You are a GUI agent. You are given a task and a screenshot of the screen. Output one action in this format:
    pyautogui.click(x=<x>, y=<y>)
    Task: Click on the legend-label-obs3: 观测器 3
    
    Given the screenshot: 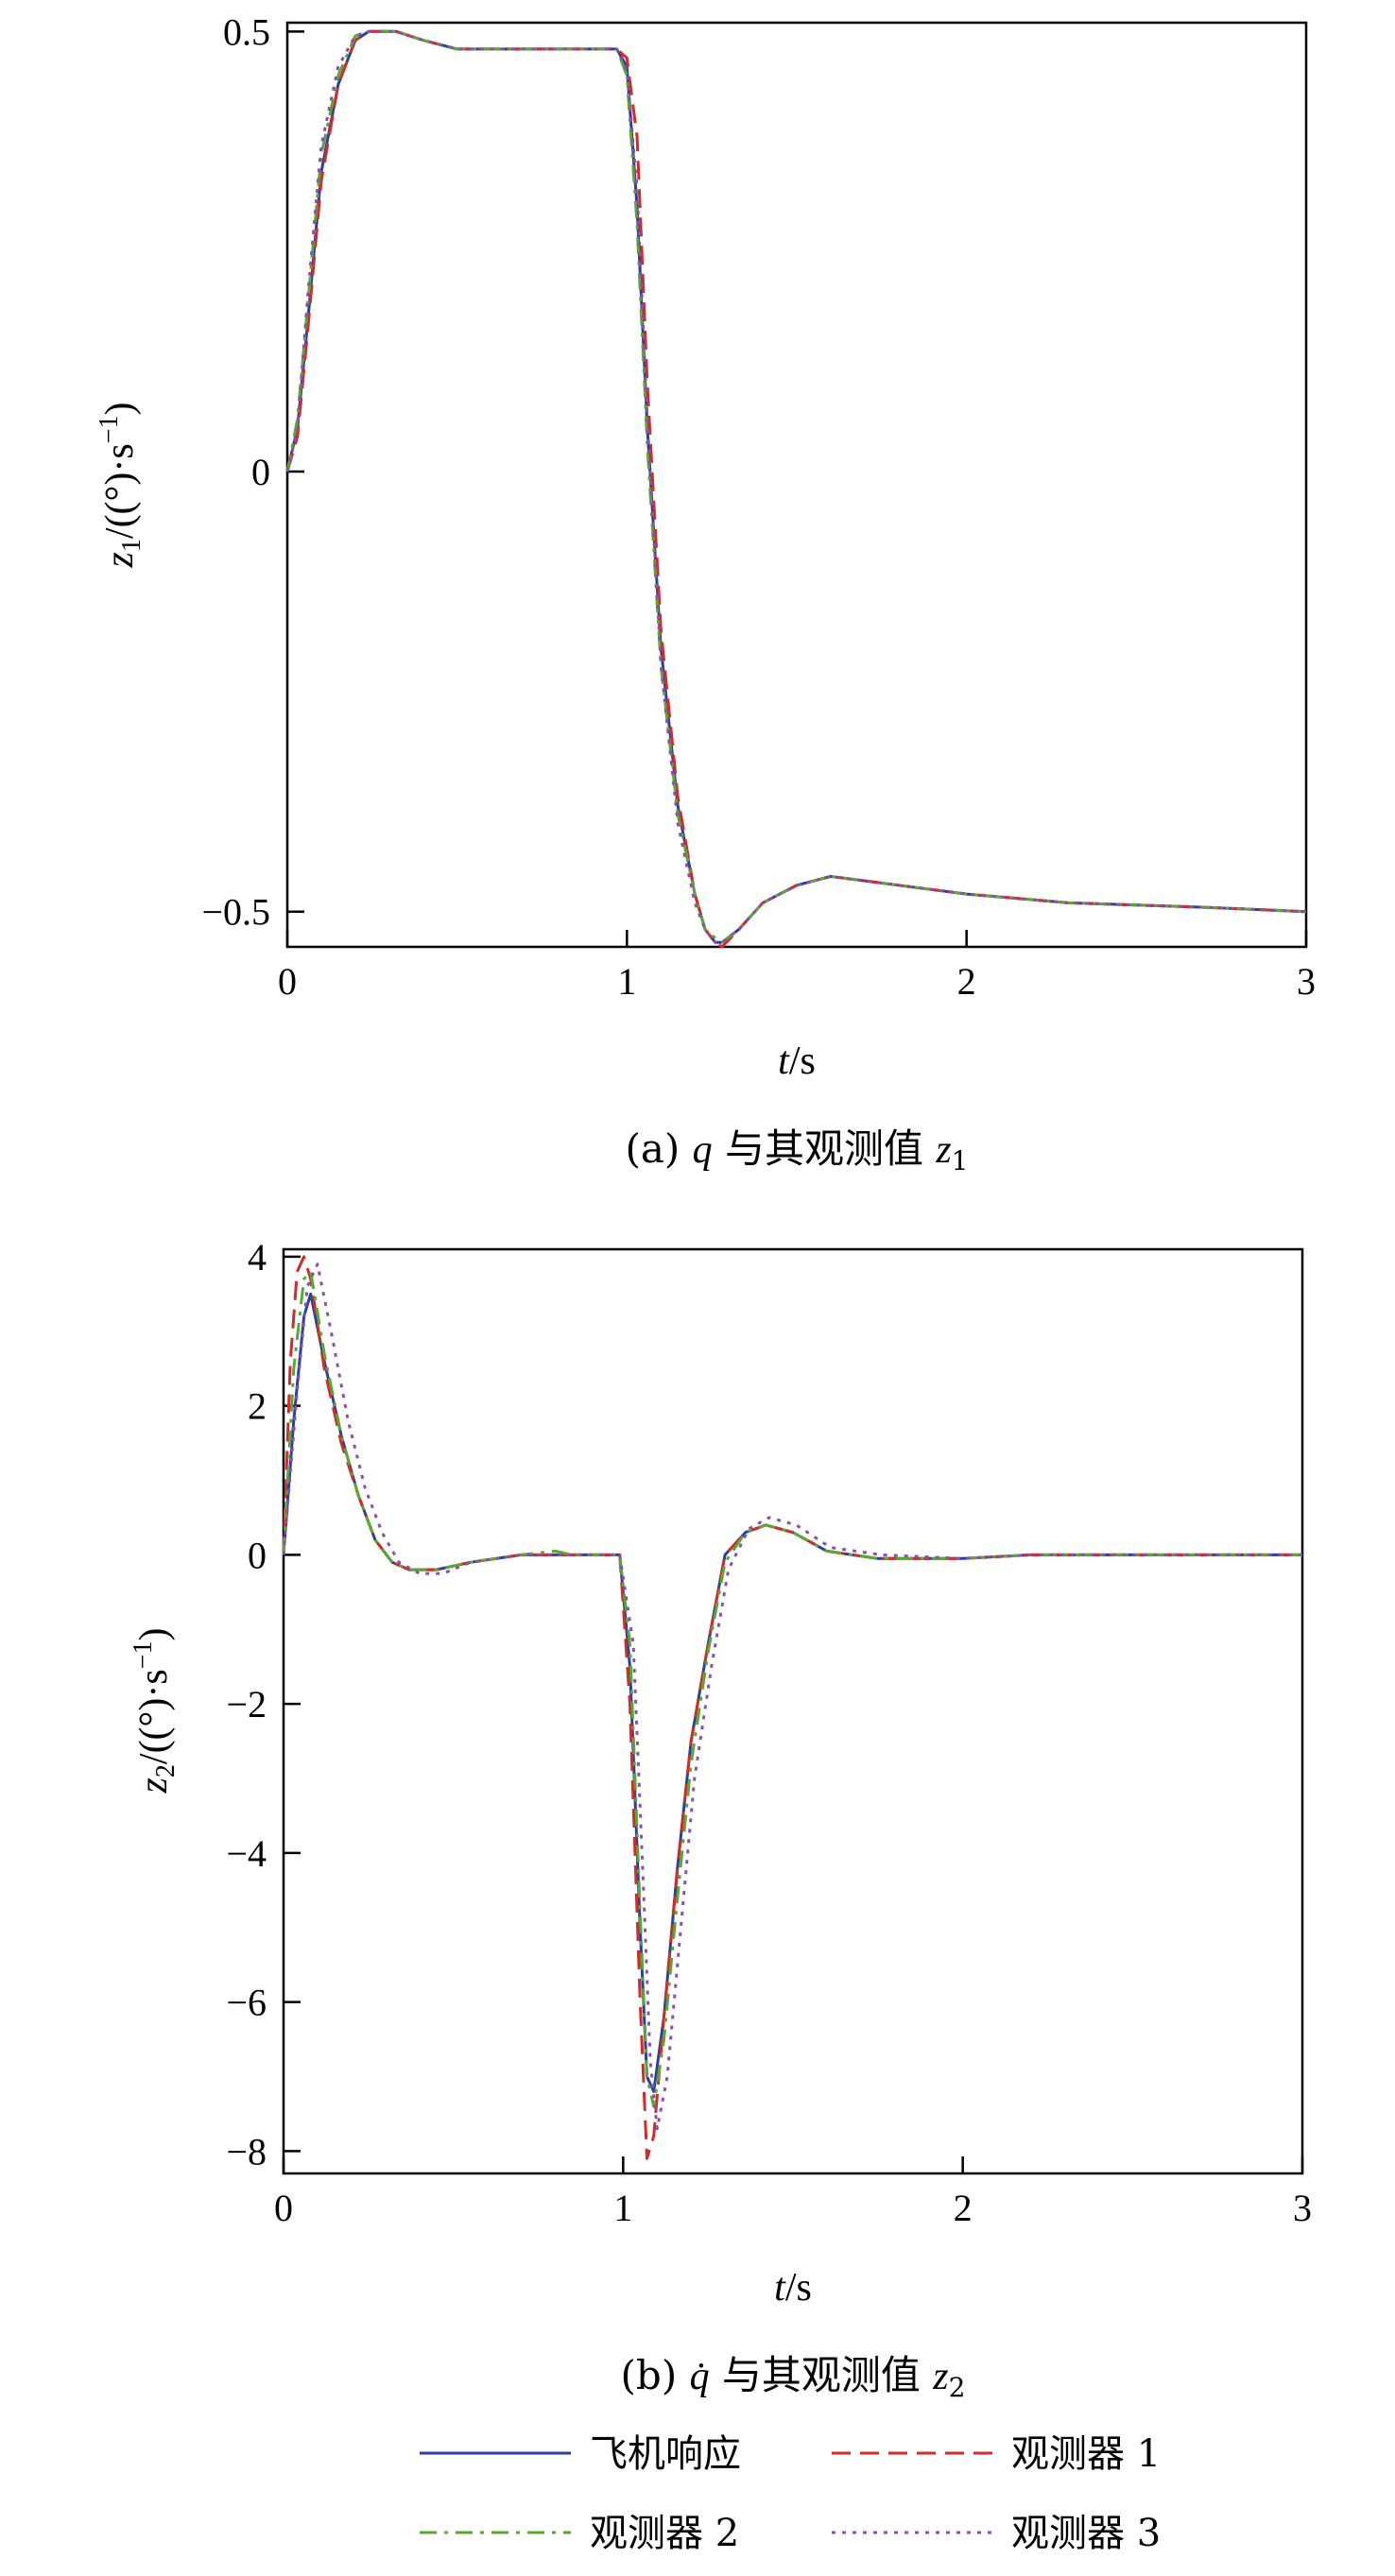 What is the action you would take?
    pyautogui.click(x=1086, y=2533)
    